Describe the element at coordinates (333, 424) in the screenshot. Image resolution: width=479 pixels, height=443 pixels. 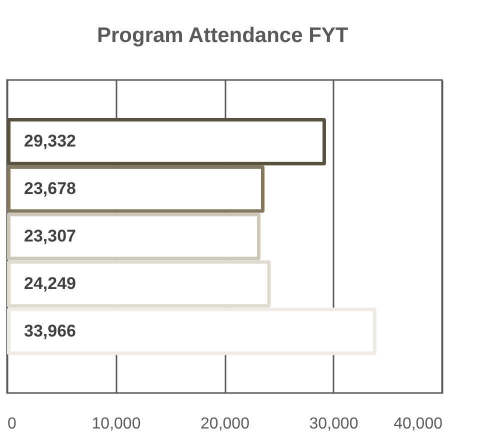
I see `x-tick-label: 30,000` at that location.